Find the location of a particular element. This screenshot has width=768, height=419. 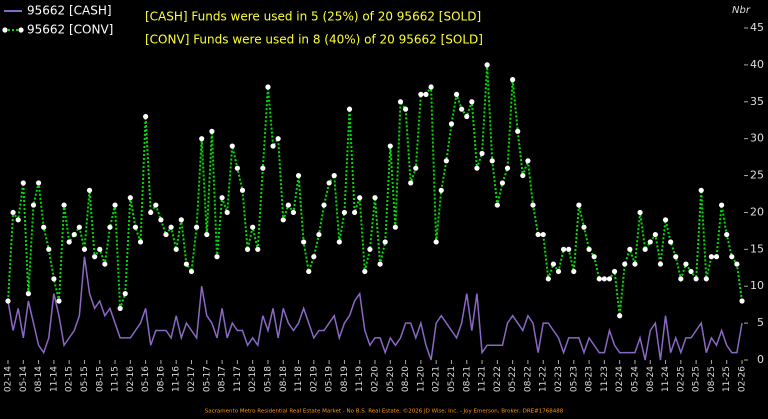

x-tick-label: 02-19 is located at coordinates (314, 379).